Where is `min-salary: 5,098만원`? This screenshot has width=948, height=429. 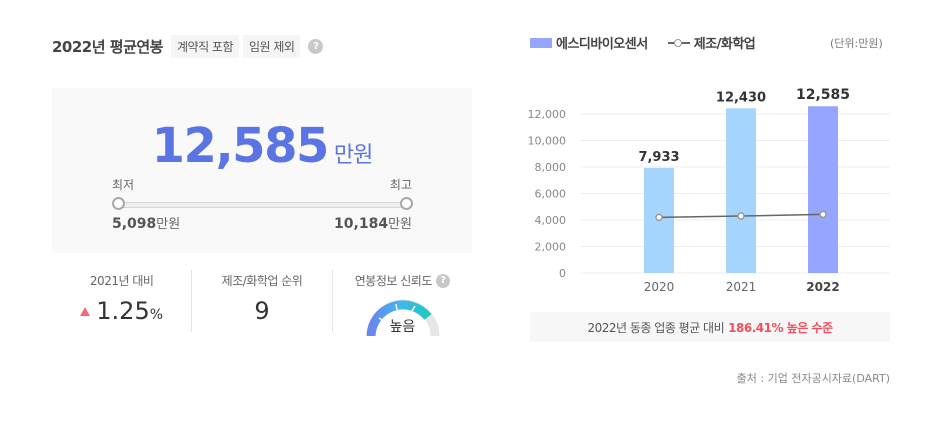 min-salary: 5,098만원 is located at coordinates (146, 222).